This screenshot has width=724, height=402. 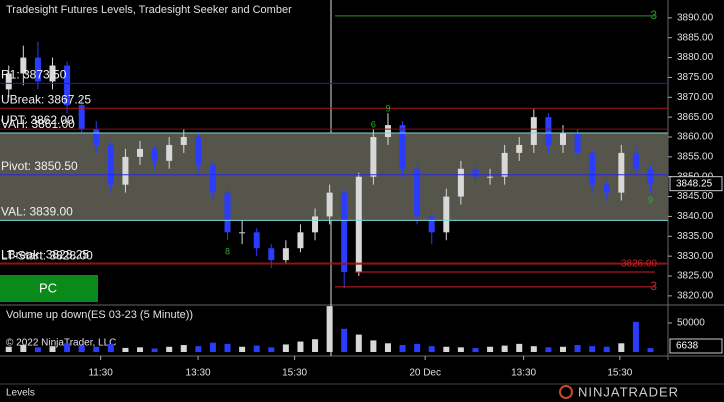 What do you see at coordinates (100, 373) in the screenshot?
I see `x-tick-label: 11:30` at bounding box center [100, 373].